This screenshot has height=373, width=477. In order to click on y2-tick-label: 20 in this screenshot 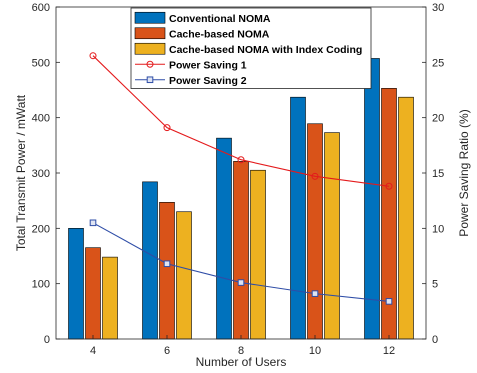, I will do `click(438, 119)`.